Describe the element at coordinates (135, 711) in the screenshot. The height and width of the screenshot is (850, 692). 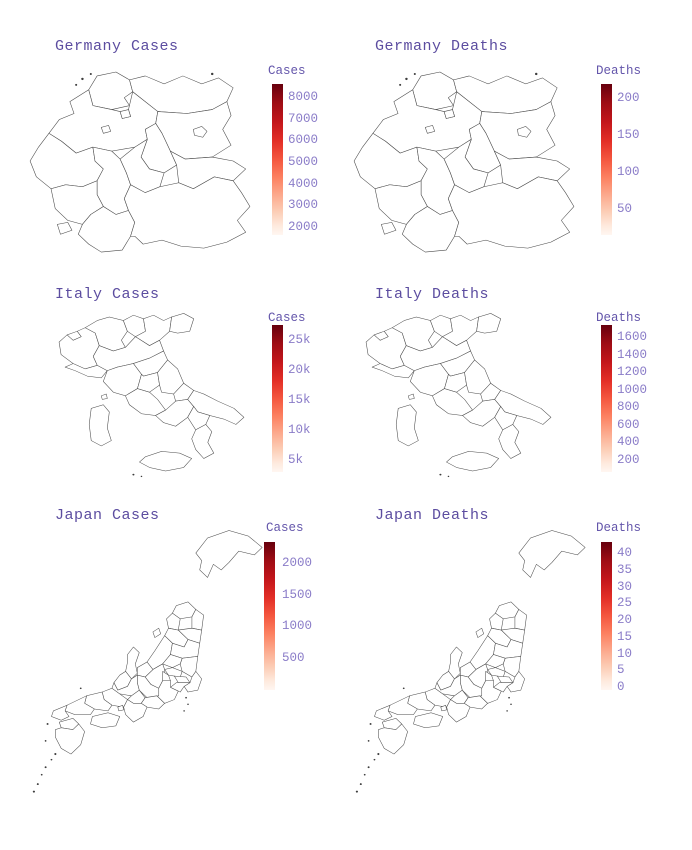
I see `region-kii` at that location.